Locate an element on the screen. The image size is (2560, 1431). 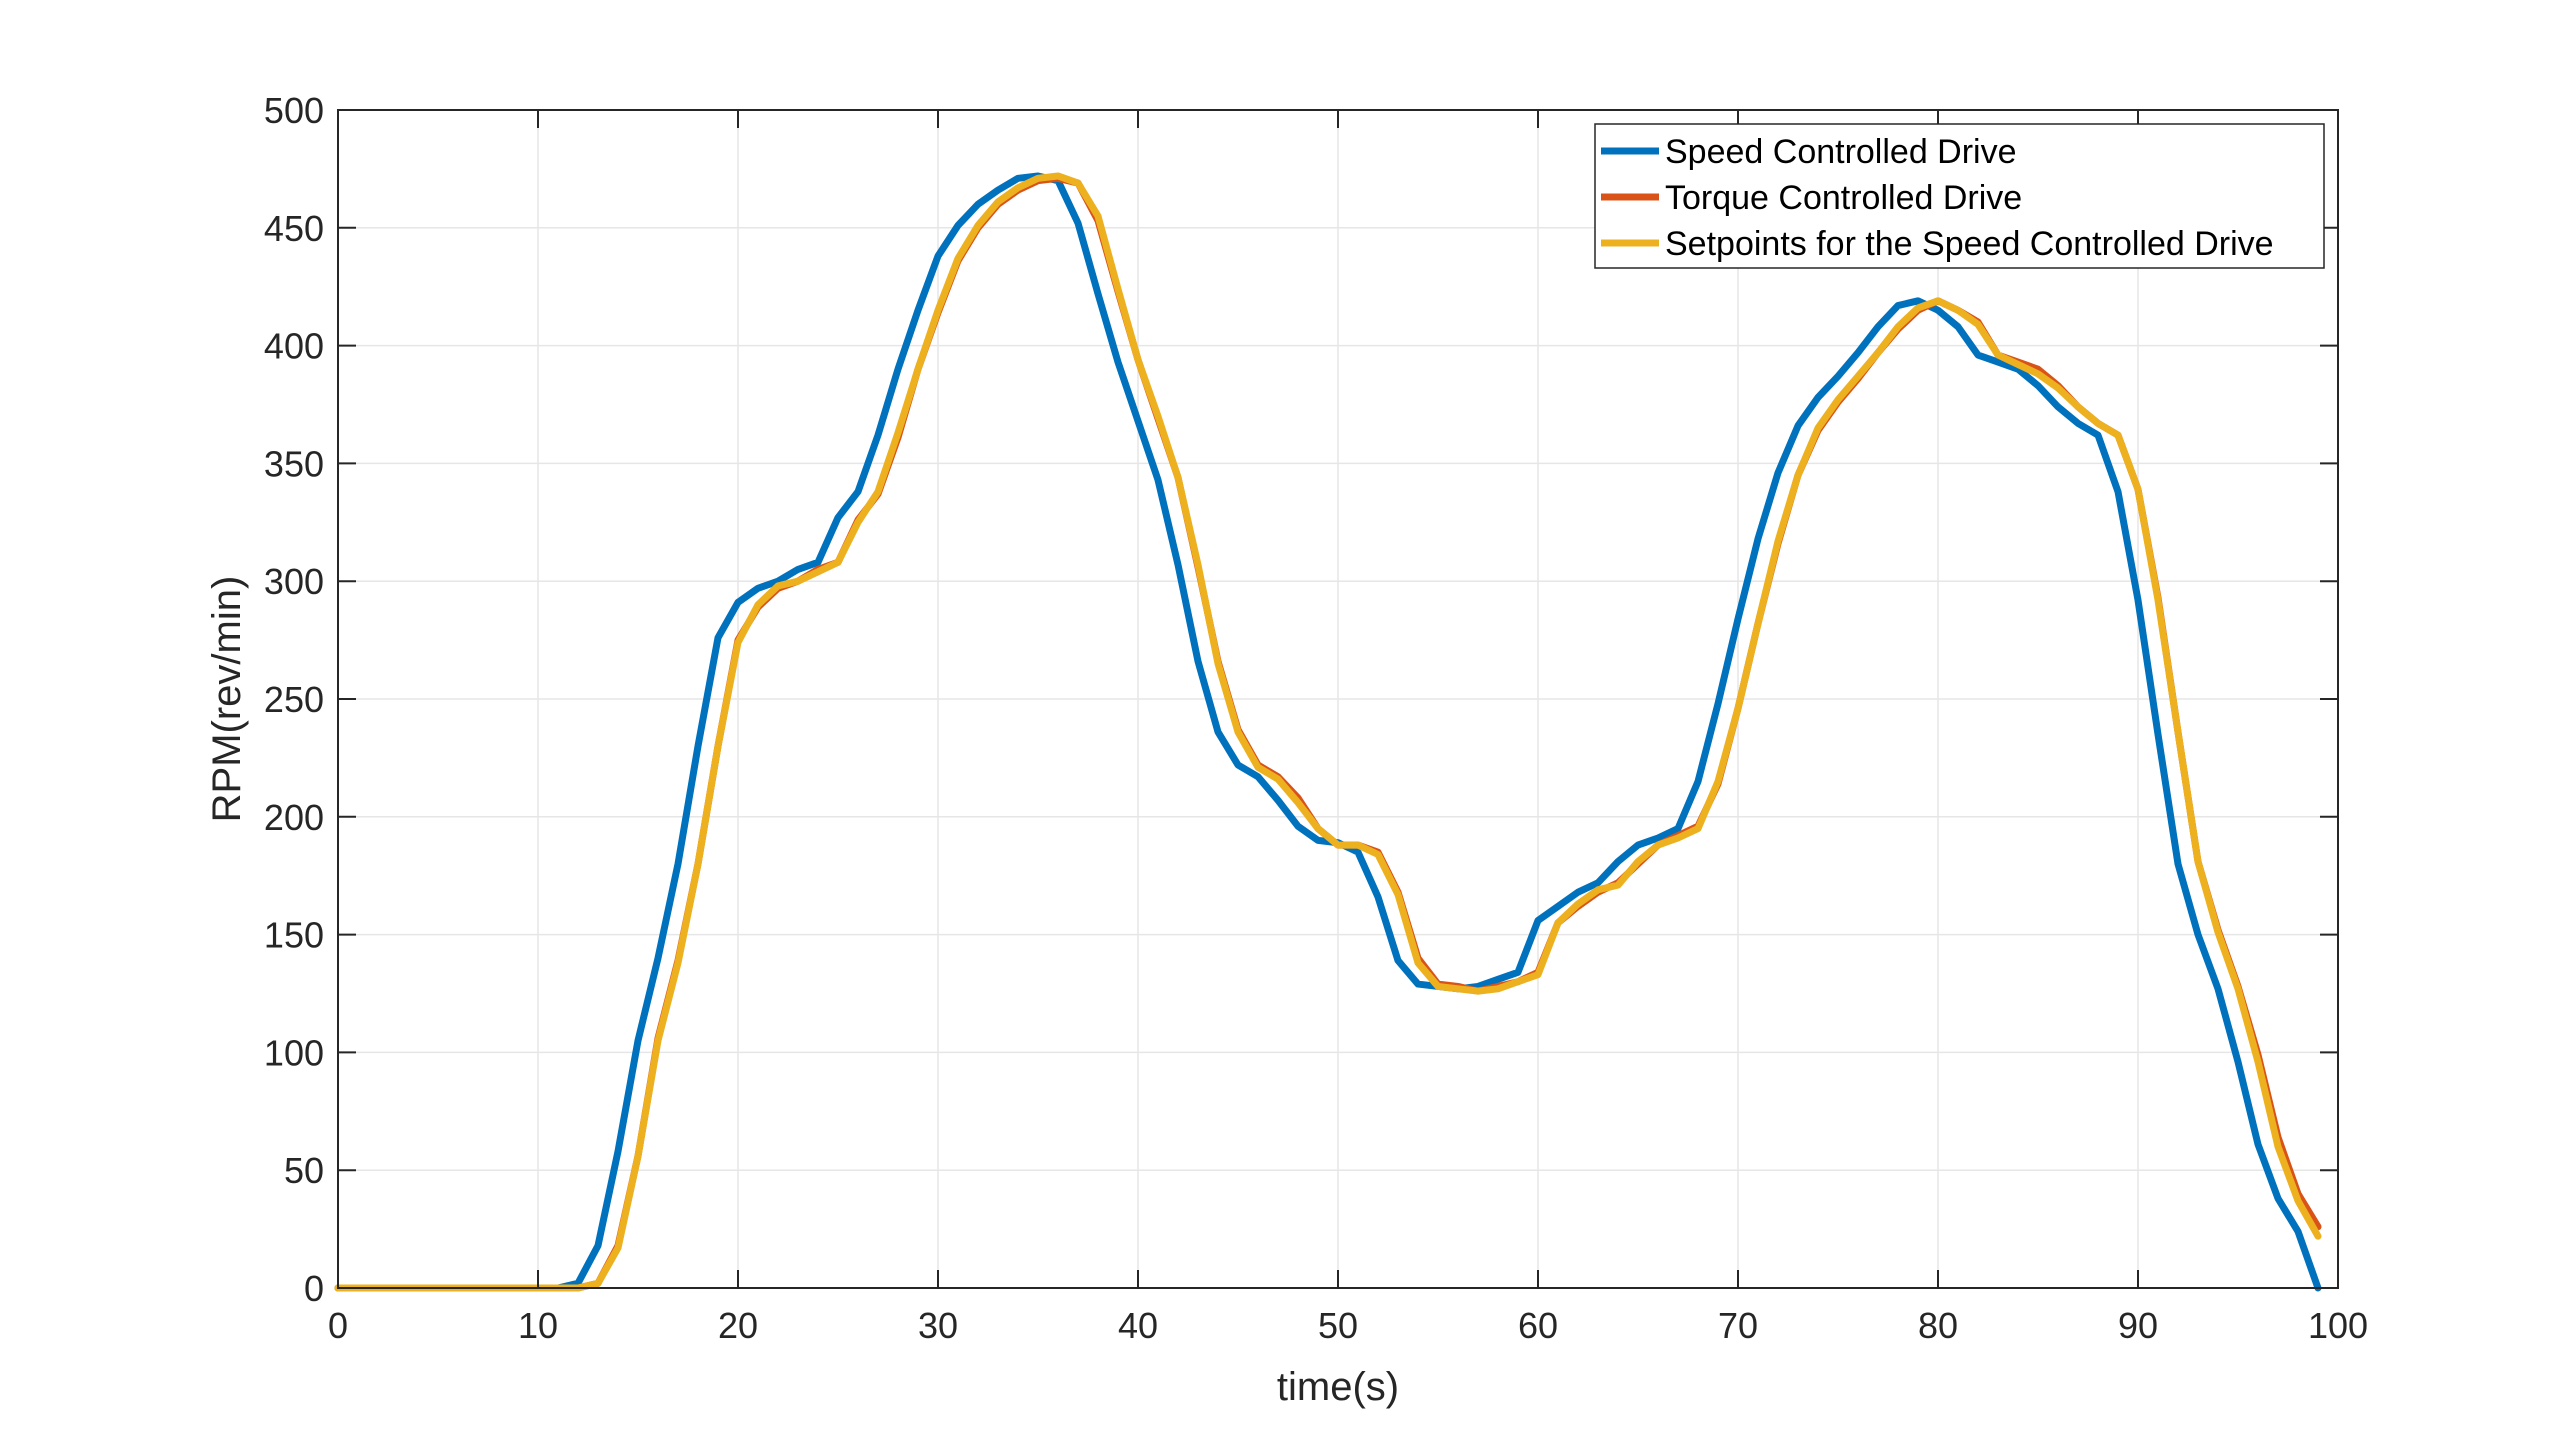
y-tick-label: 450 is located at coordinates (294, 228).